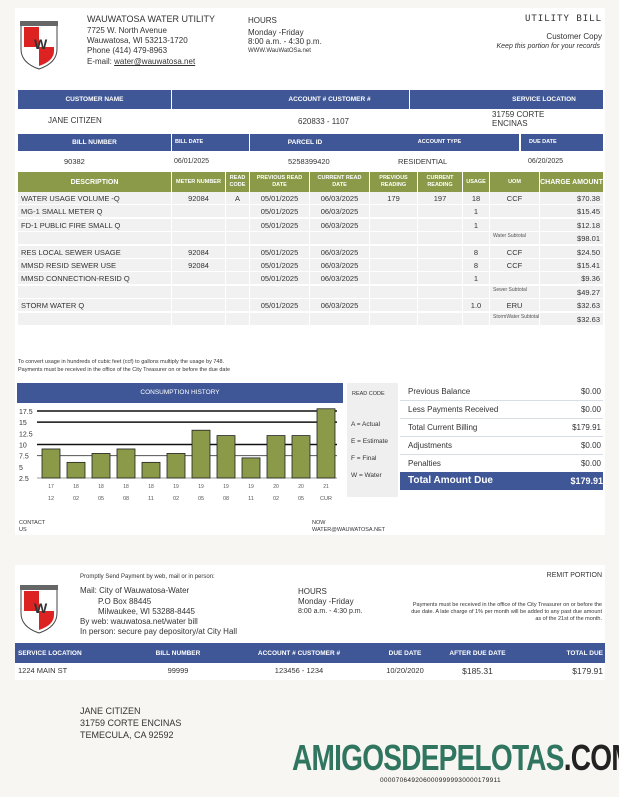 The image size is (619, 797). I want to click on table-cell: CCF, so click(515, 198).